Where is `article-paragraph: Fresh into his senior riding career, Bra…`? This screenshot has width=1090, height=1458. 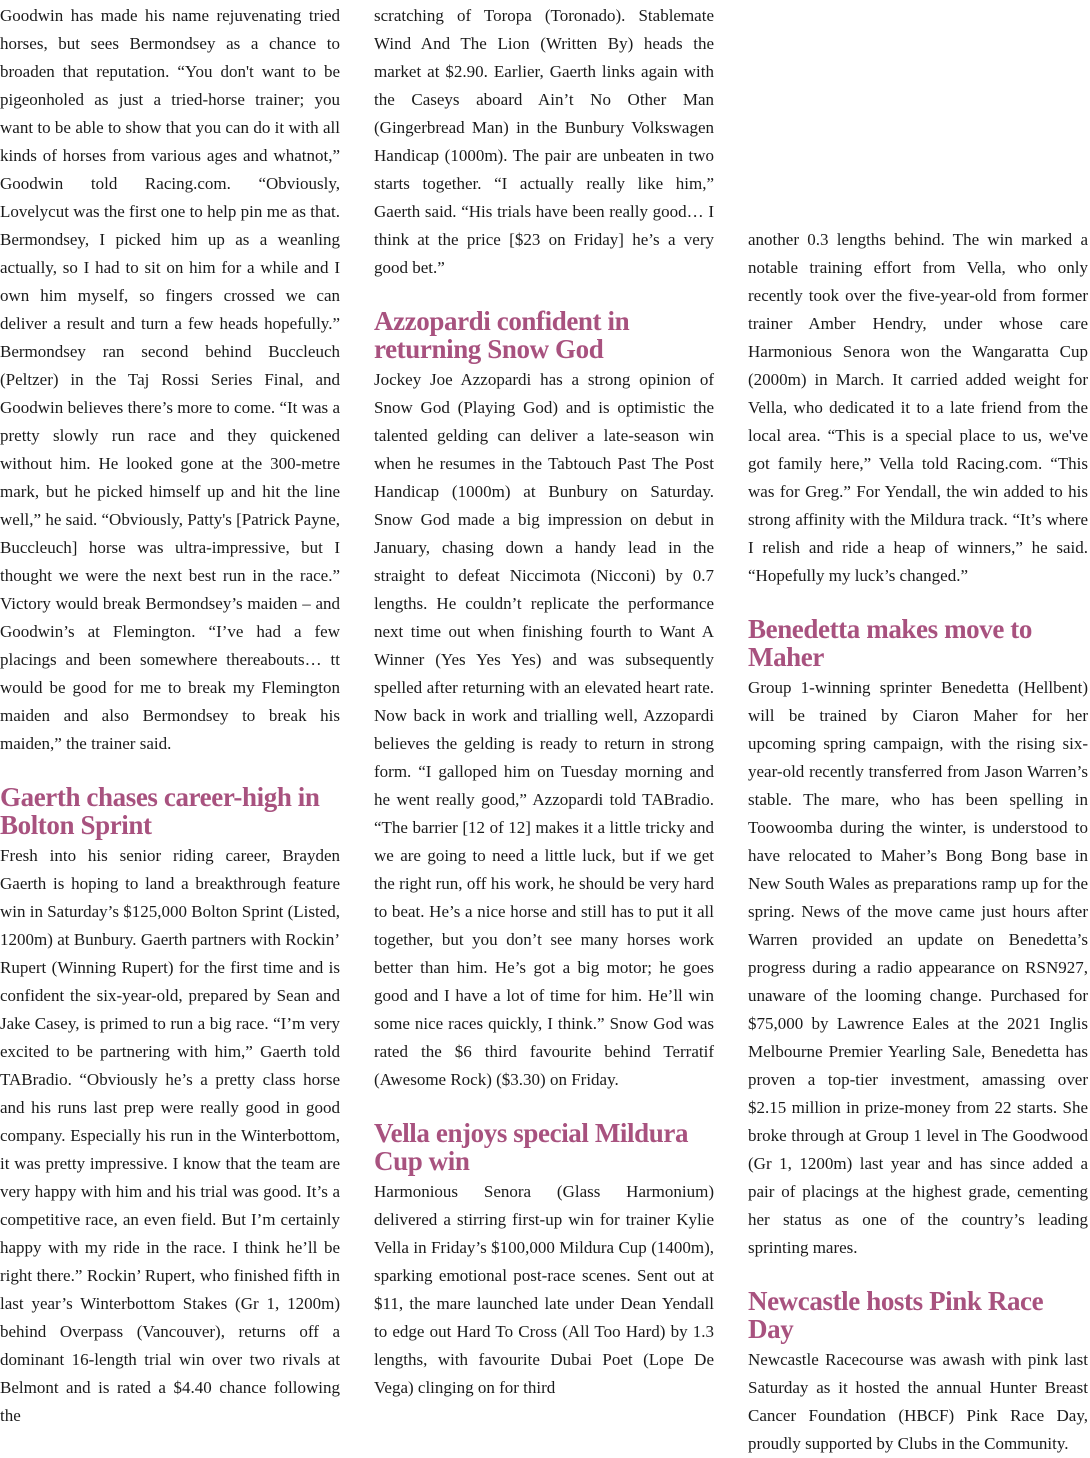
article-paragraph: Fresh into his senior riding career, Bra… is located at coordinates (170, 1135).